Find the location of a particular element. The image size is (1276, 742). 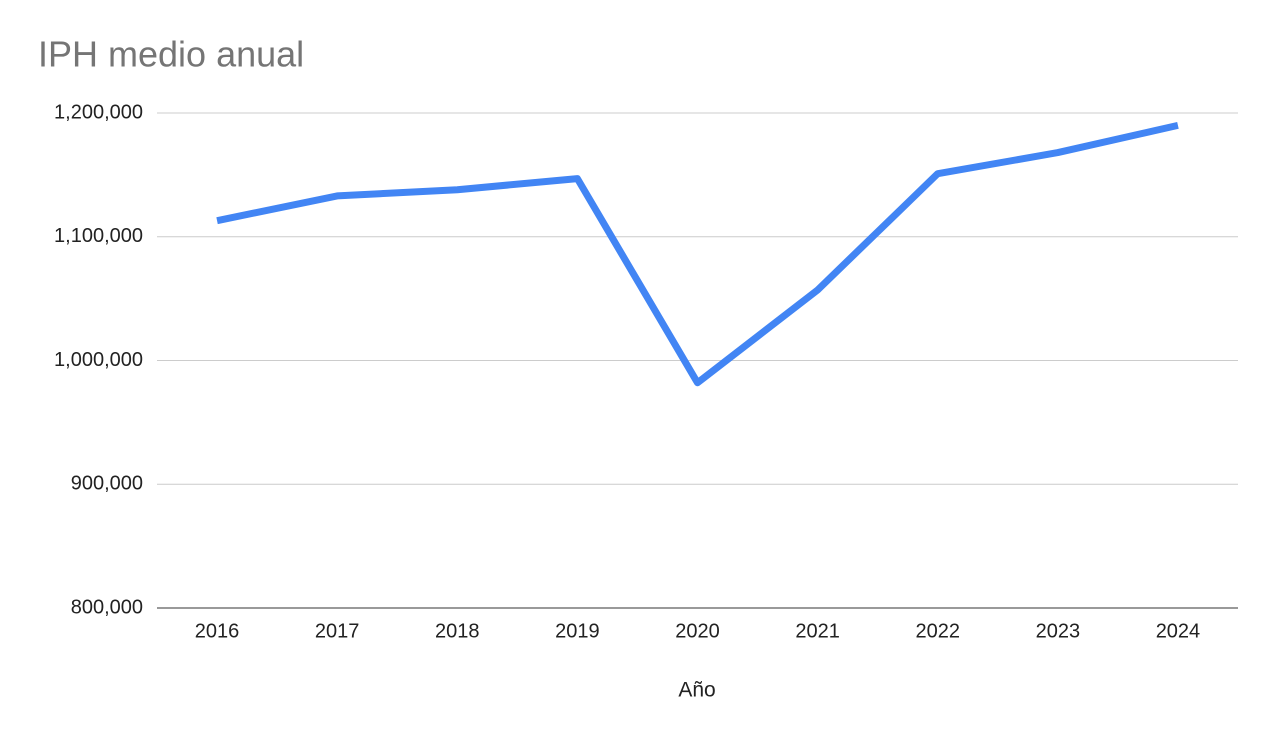

x-tick-label: 2018 is located at coordinates (457, 631).